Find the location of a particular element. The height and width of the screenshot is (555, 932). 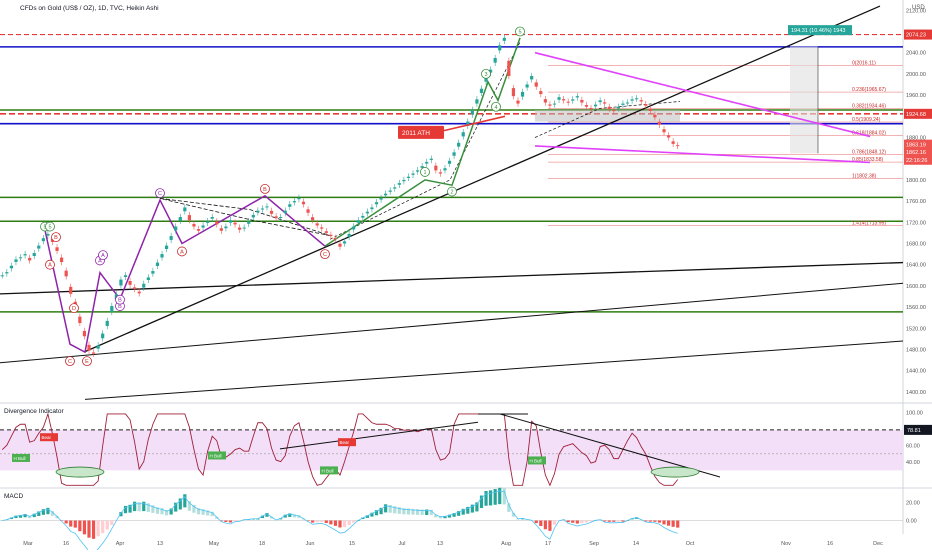

wave-label-text: 5 is located at coordinates (44, 228).